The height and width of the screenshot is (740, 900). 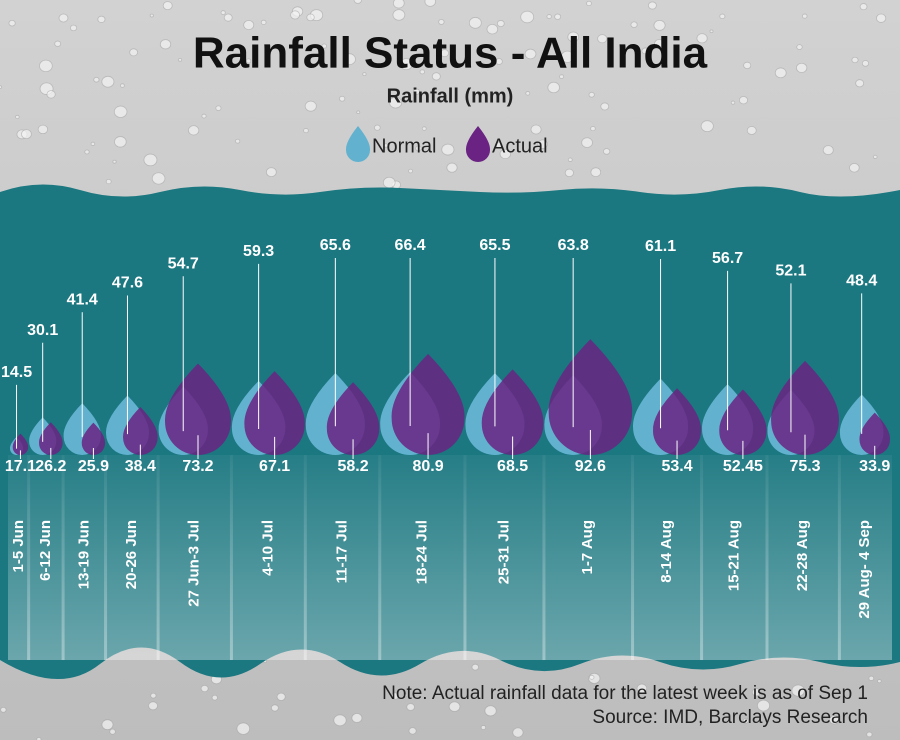 What do you see at coordinates (660, 246) in the screenshot?
I see `normal-value-label: 61.1` at bounding box center [660, 246].